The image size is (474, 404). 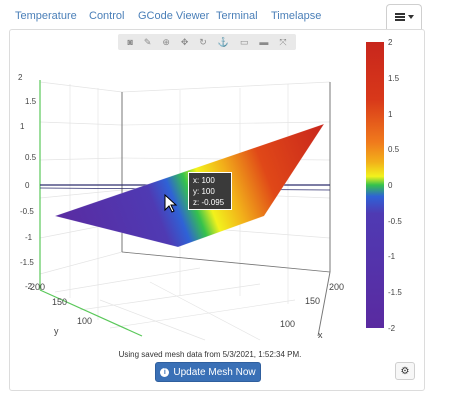 I want to click on gear-icon: ⚙, so click(x=405, y=371).